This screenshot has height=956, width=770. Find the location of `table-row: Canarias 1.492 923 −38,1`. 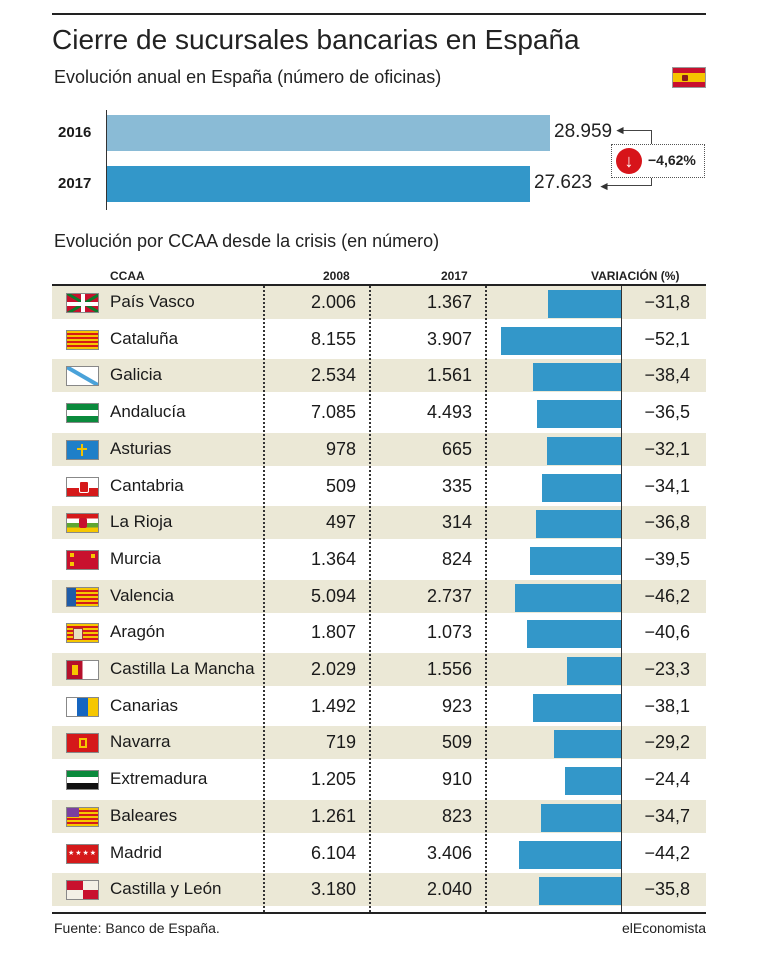

table-row: Canarias 1.492 923 −38,1 is located at coordinates (379, 706).